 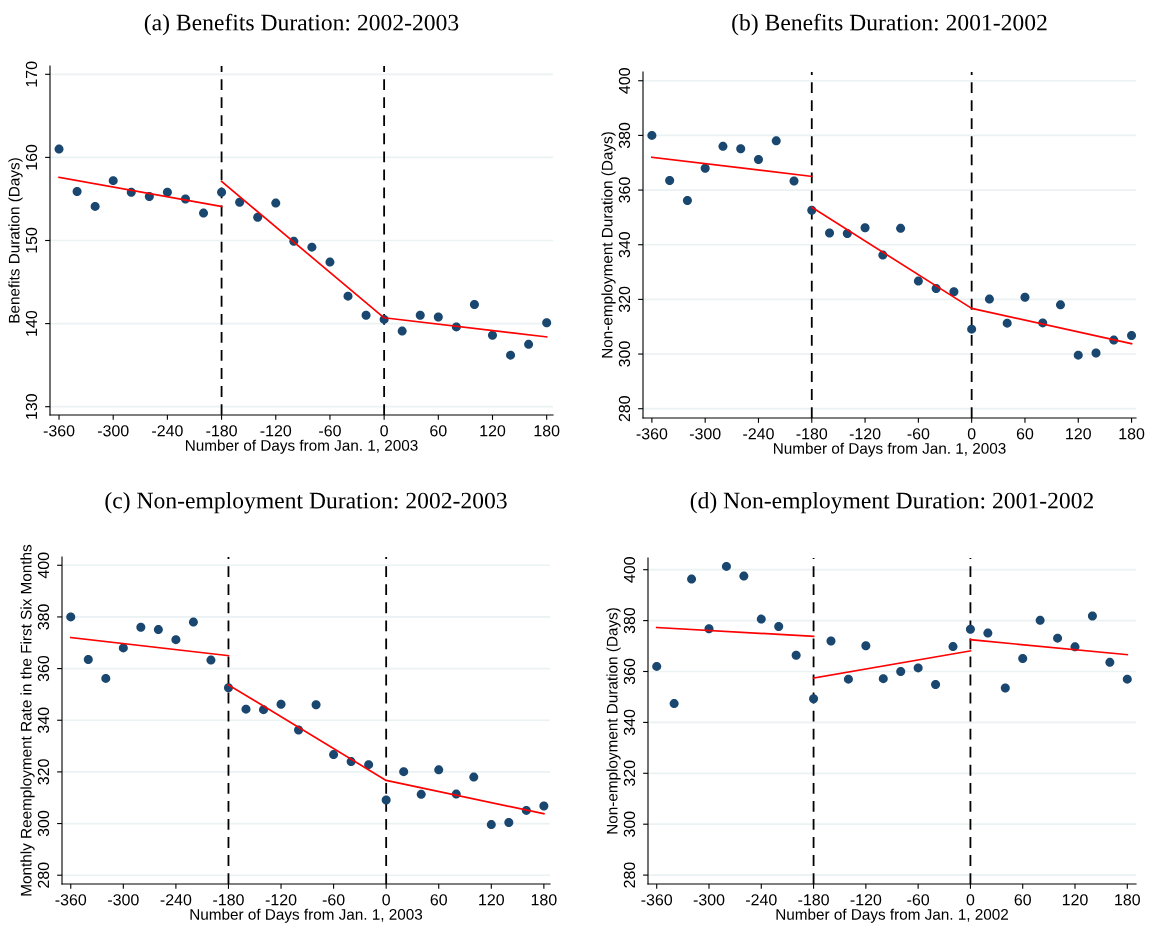 What do you see at coordinates (889, 24) in the screenshot?
I see `chart-title: (b) Benefits Duration: 2001-2002` at bounding box center [889, 24].